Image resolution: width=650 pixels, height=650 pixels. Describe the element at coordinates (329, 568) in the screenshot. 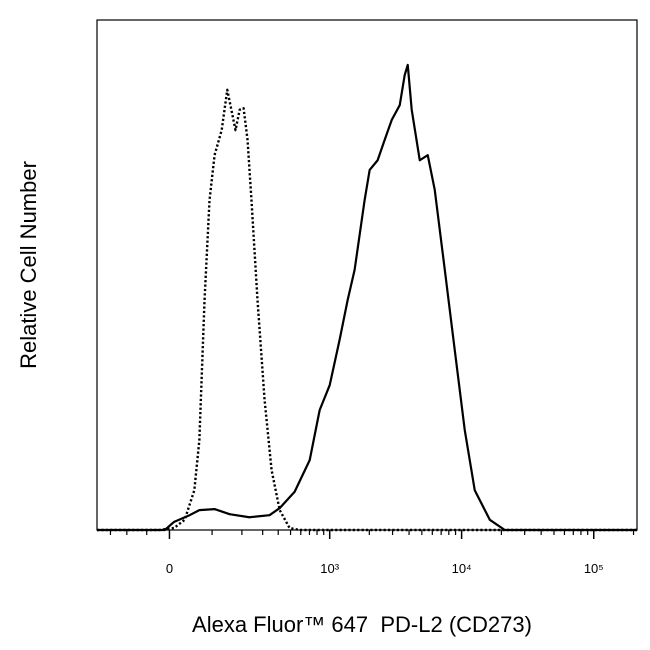

I see `x-tick-label: 10³` at that location.